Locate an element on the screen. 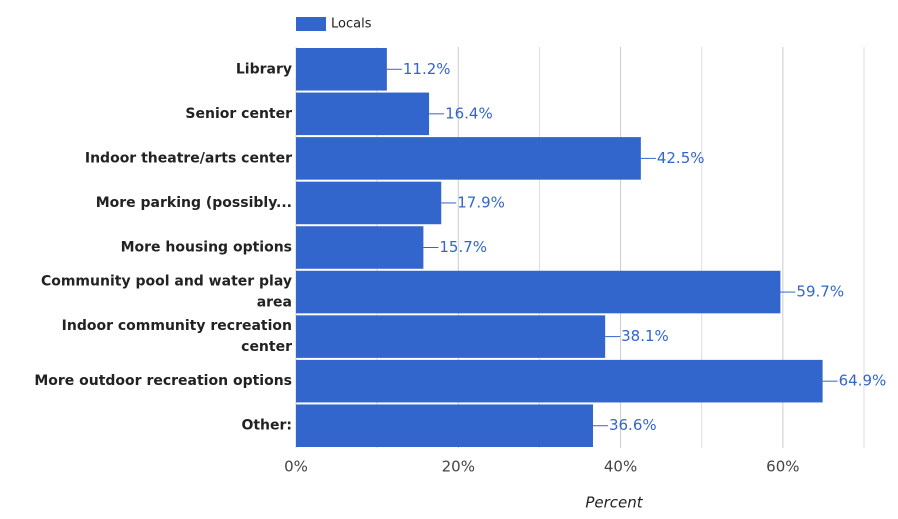 The image size is (898, 519). y-tick-label: Indoor theatre/arts center is located at coordinates (188, 158).